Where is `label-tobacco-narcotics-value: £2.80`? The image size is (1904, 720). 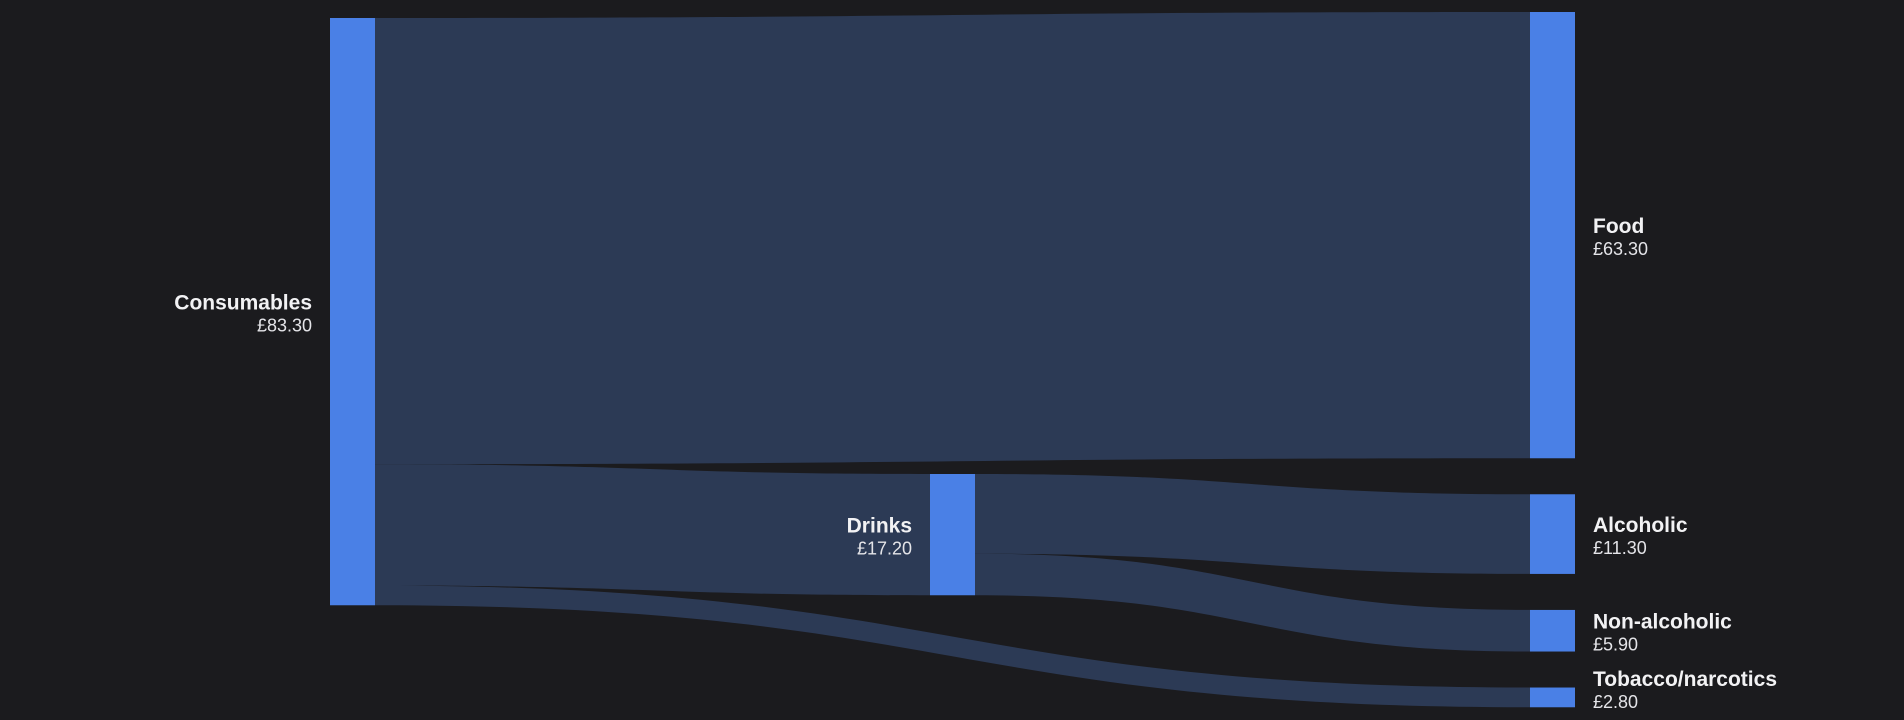
label-tobacco-narcotics-value: £2.80 is located at coordinates (1615, 702).